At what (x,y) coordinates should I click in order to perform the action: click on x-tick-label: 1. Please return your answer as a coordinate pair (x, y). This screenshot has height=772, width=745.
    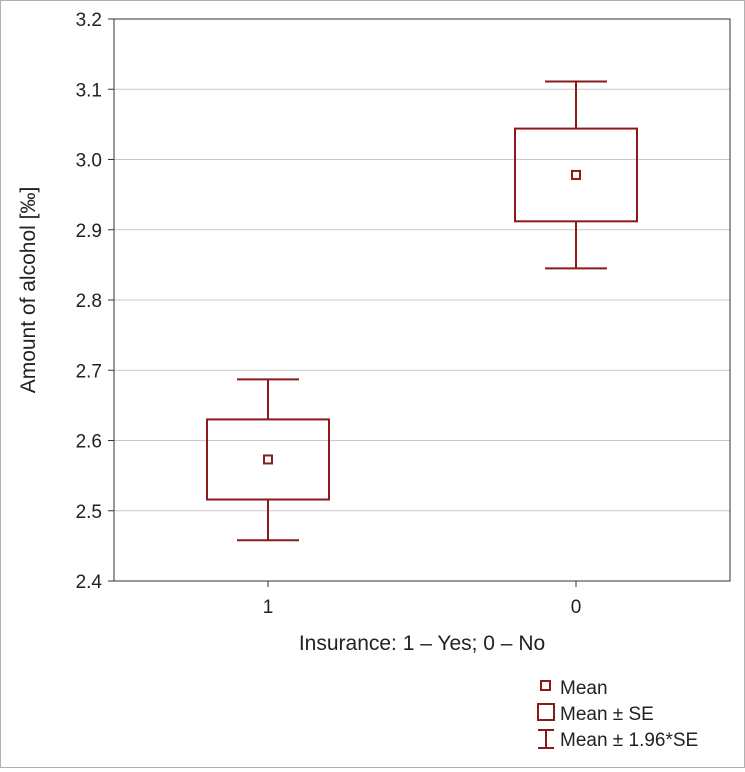
    Looking at the image, I should click on (268, 607).